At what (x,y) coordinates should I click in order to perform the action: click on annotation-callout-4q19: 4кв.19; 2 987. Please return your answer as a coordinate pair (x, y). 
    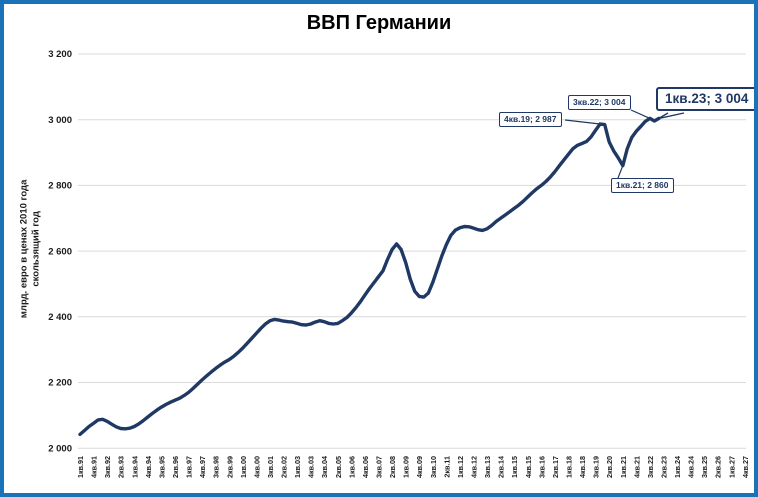
    Looking at the image, I should click on (530, 119).